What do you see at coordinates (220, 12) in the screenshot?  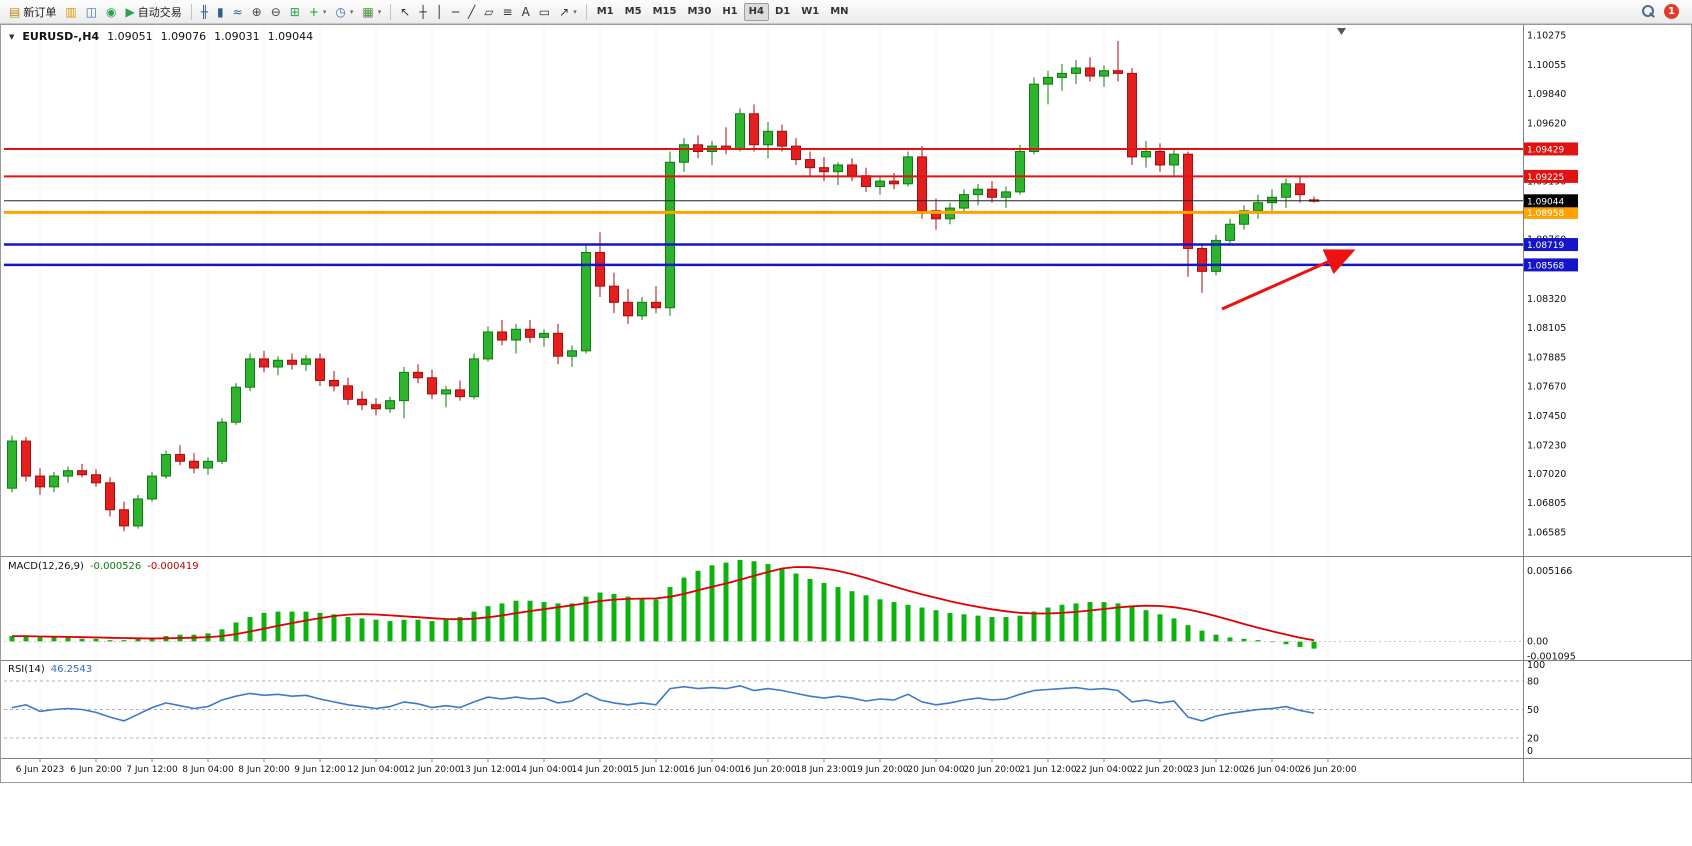 I see `candlestick-button: ▮` at bounding box center [220, 12].